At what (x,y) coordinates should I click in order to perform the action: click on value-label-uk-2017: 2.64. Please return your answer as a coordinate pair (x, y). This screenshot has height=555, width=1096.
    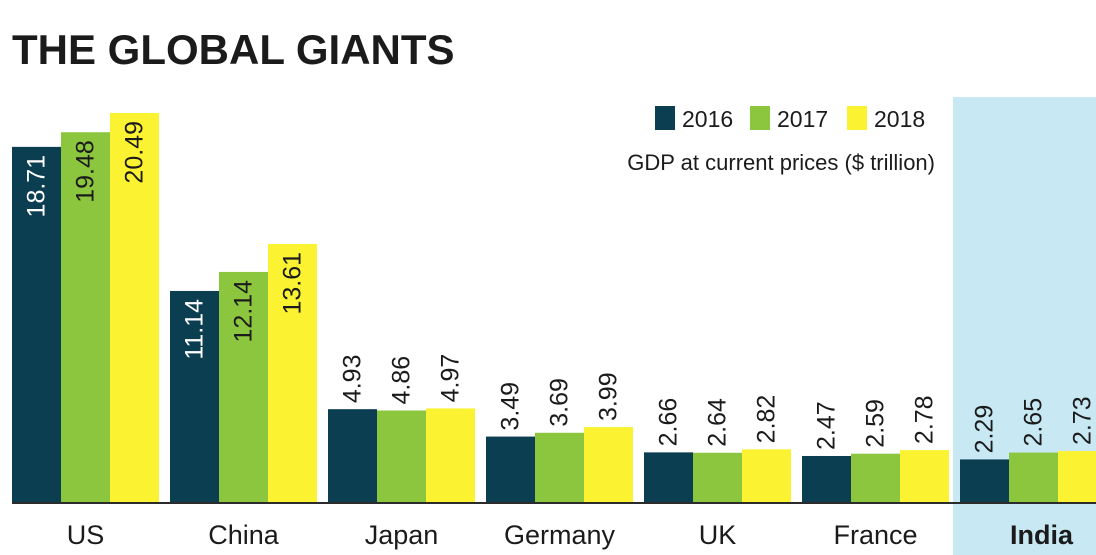
    Looking at the image, I should click on (718, 422).